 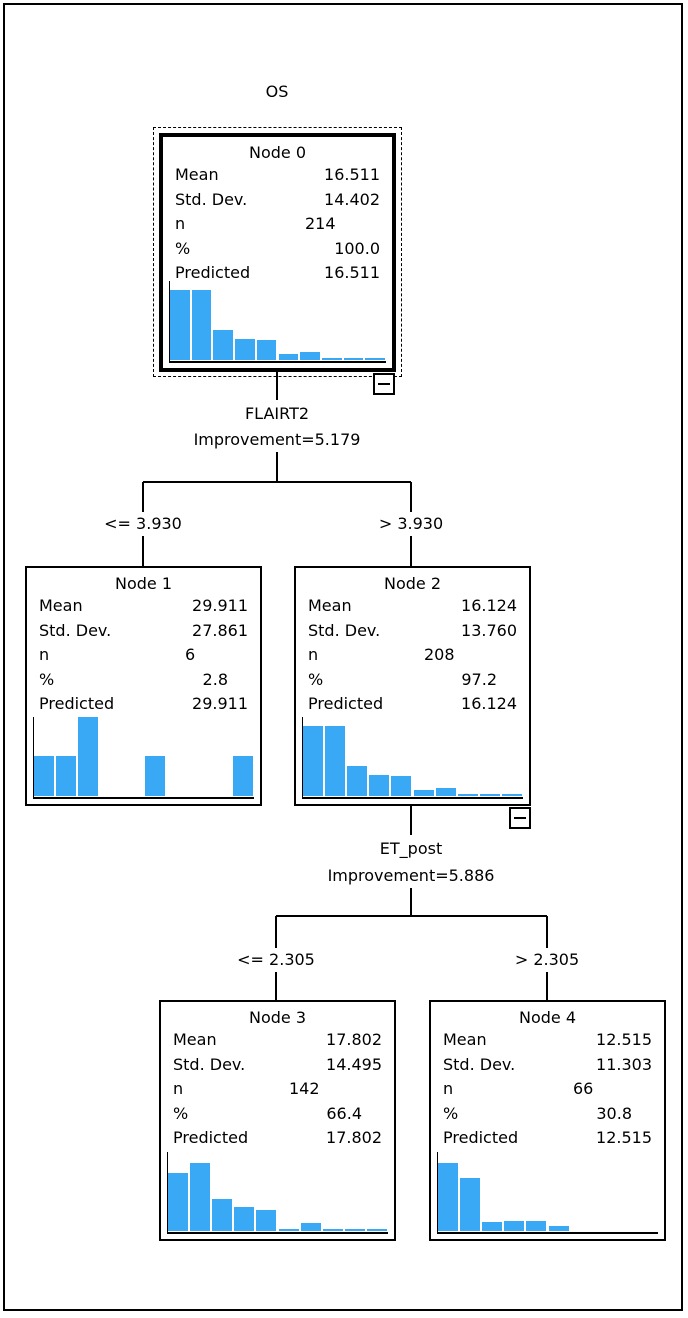 I want to click on std-dev-value: 13.760, so click(x=489, y=630).